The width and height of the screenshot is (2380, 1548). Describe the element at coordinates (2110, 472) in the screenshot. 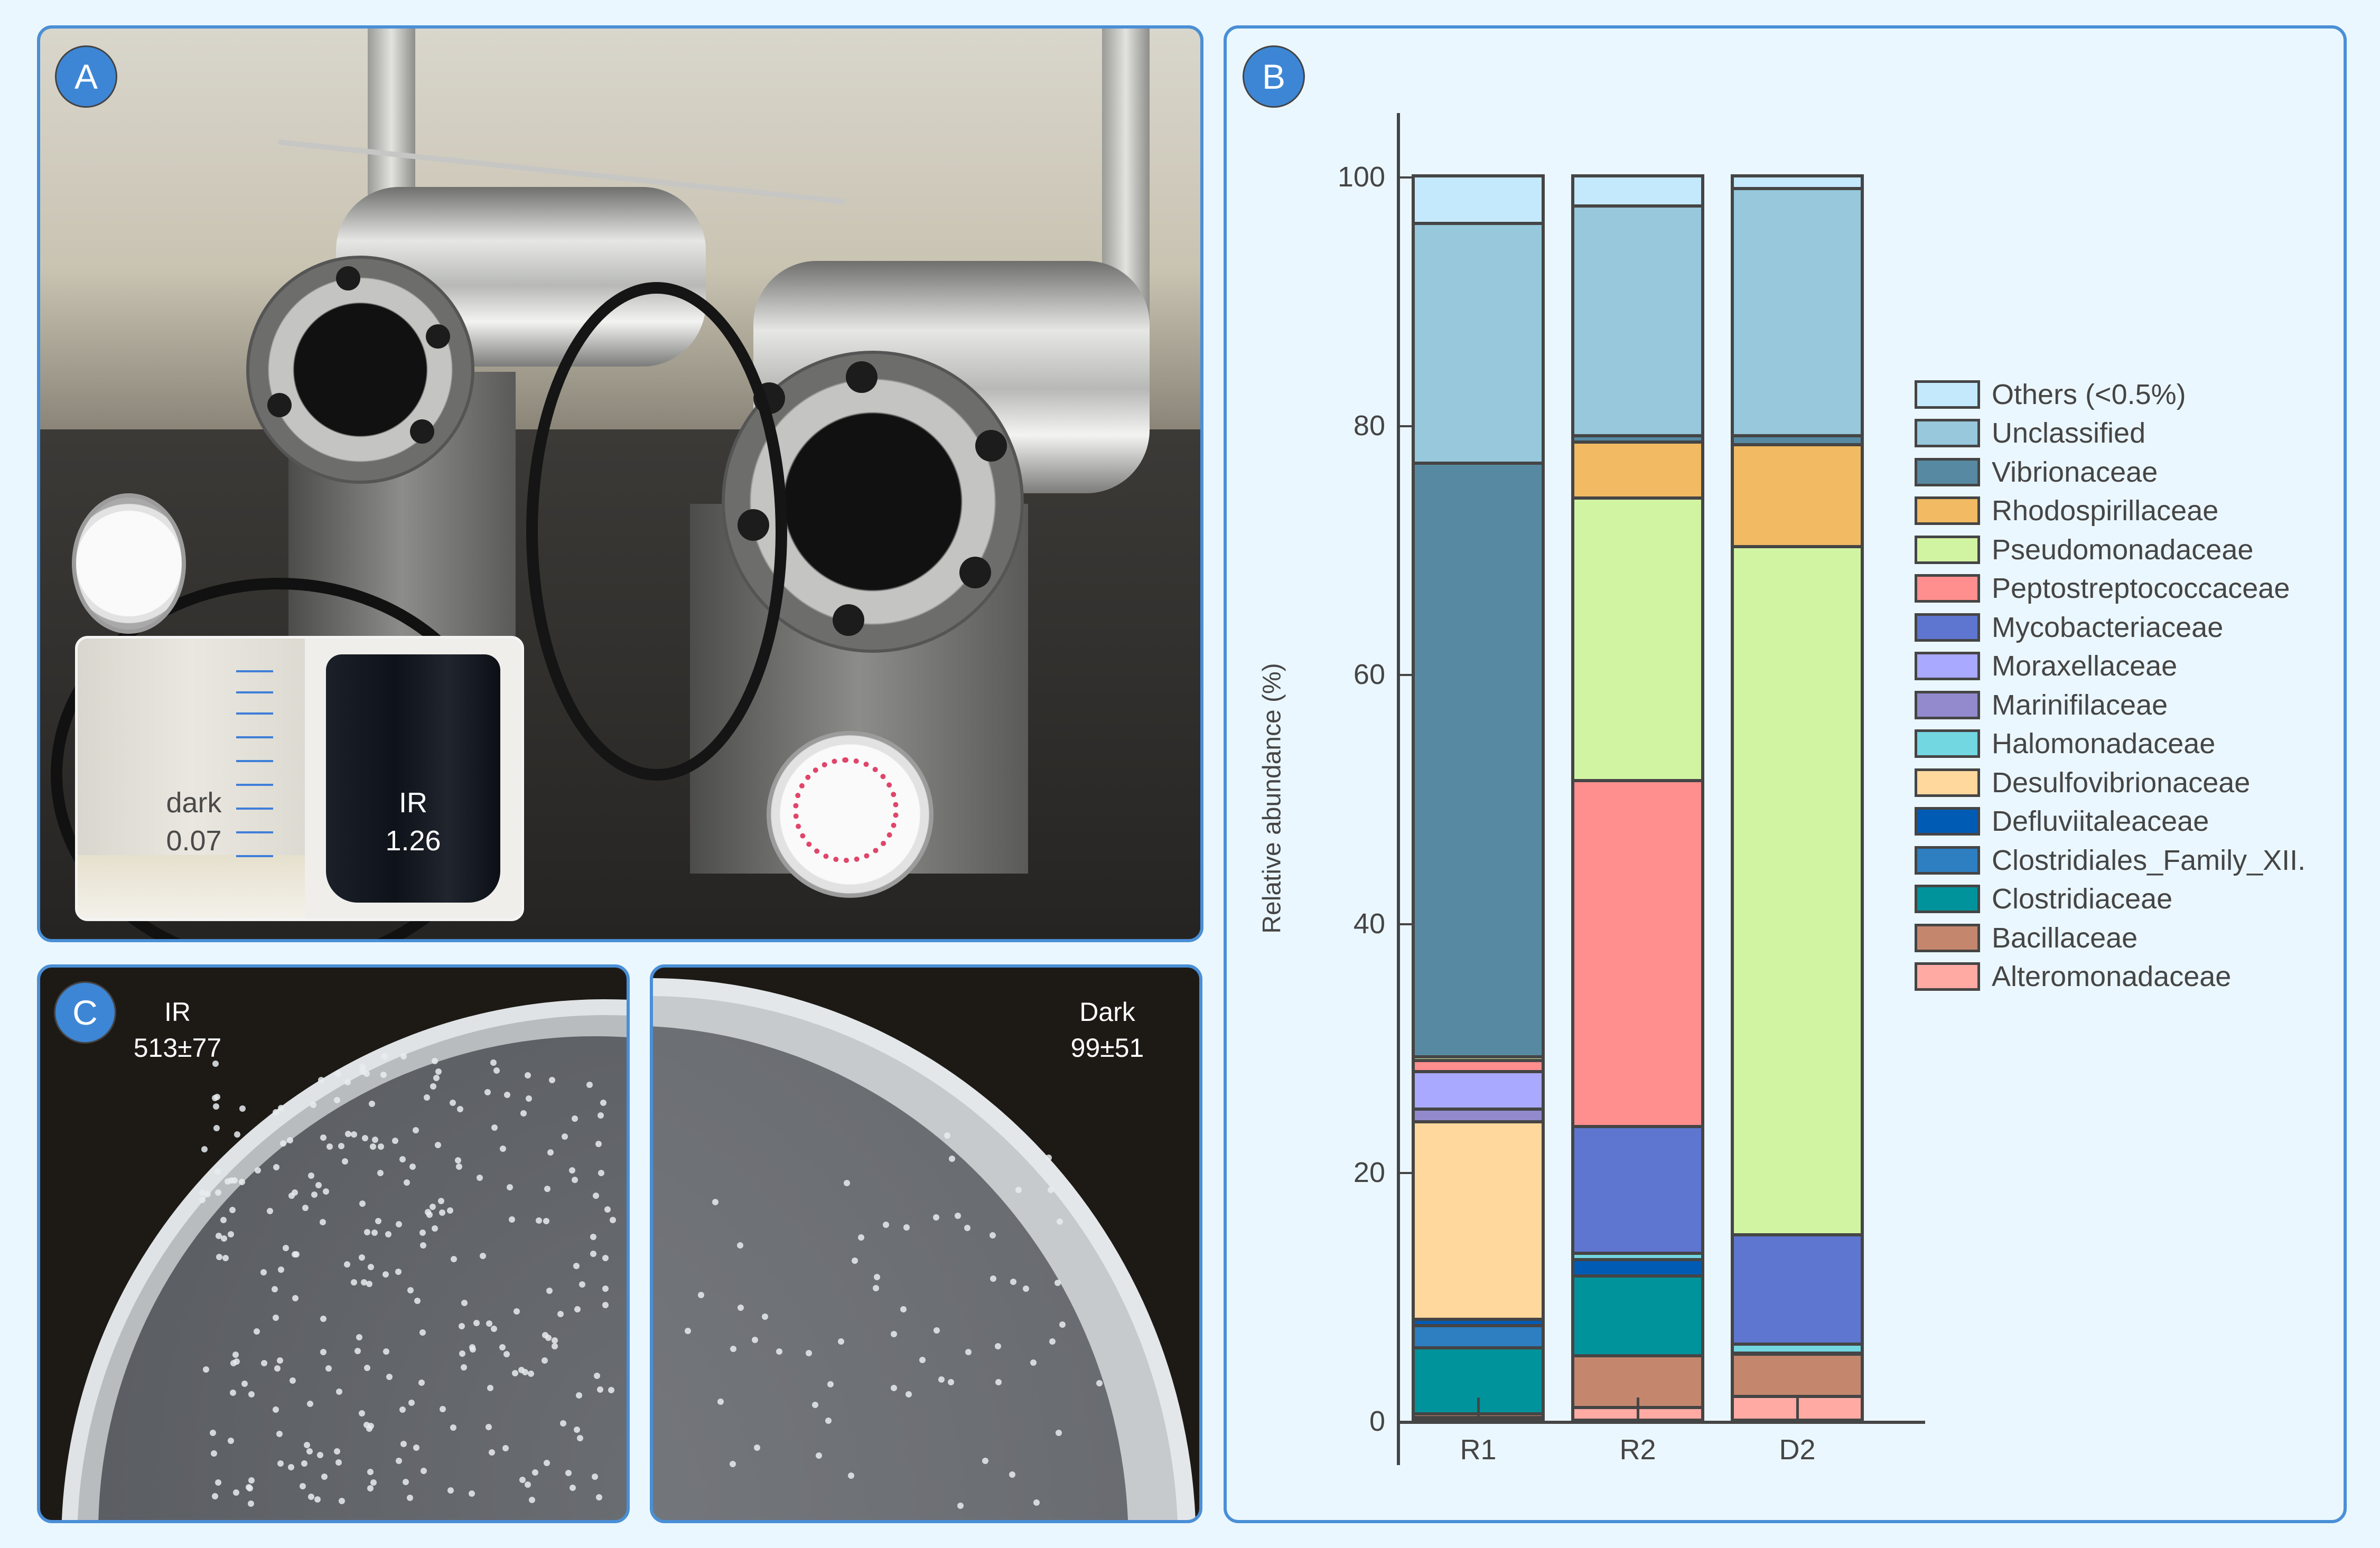

I see `legend-item: Vibrionaceae` at that location.